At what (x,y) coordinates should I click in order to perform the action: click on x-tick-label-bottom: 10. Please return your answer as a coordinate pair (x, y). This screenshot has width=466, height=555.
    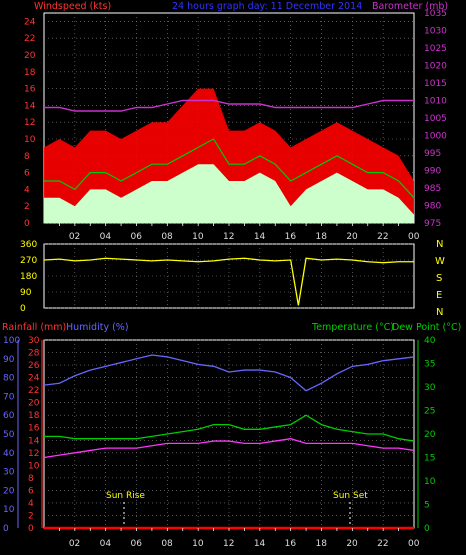
    Looking at the image, I should click on (198, 544).